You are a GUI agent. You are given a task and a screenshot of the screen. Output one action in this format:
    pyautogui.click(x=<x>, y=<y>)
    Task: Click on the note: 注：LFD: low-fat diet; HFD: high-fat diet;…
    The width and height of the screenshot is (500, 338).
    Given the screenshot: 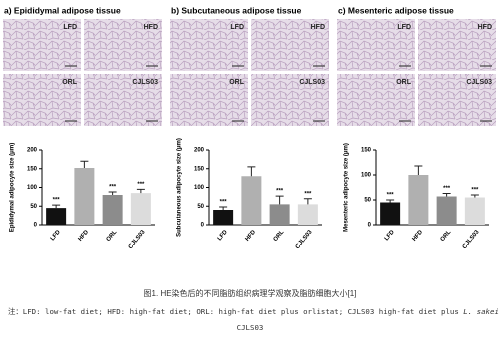 What is the action you would take?
    pyautogui.click(x=253, y=311)
    